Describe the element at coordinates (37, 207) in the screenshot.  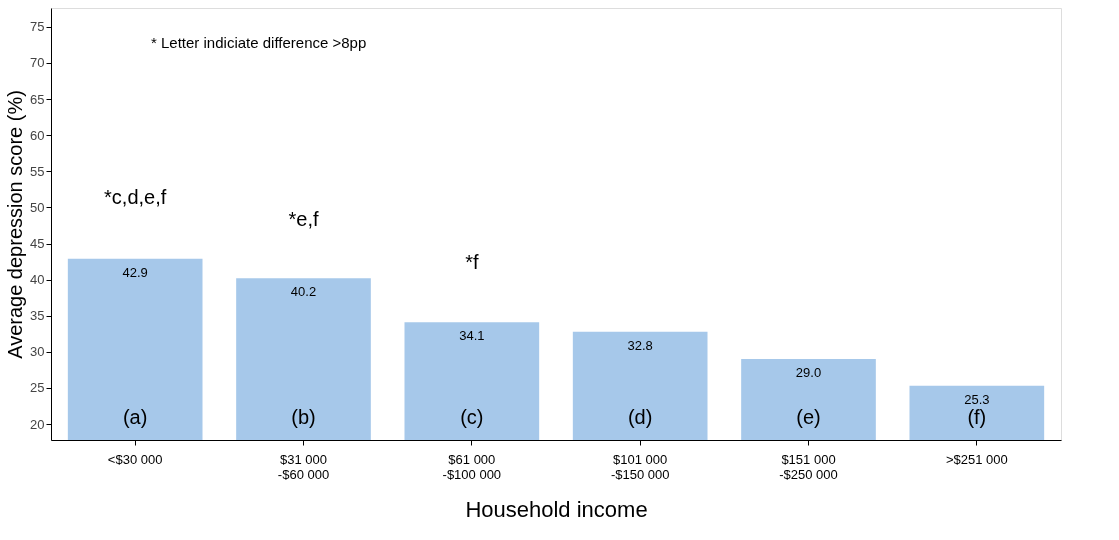
I see `y-tick-label: 50` at that location.